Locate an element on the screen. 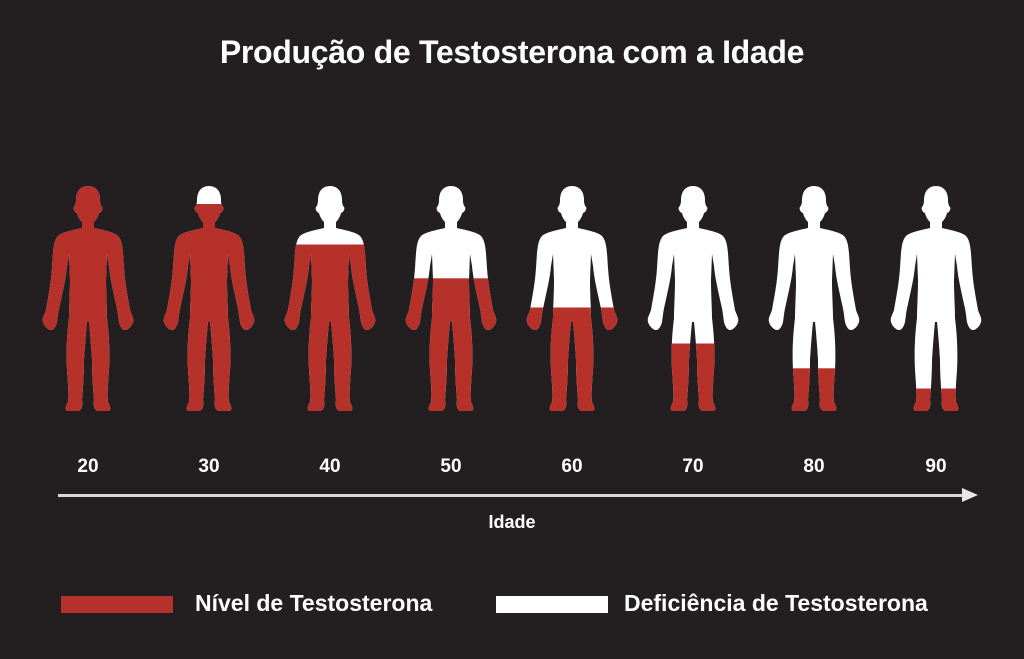 The height and width of the screenshot is (659, 1024). legend-label-deficiency: Deficiência de Testosterona is located at coordinates (776, 603).